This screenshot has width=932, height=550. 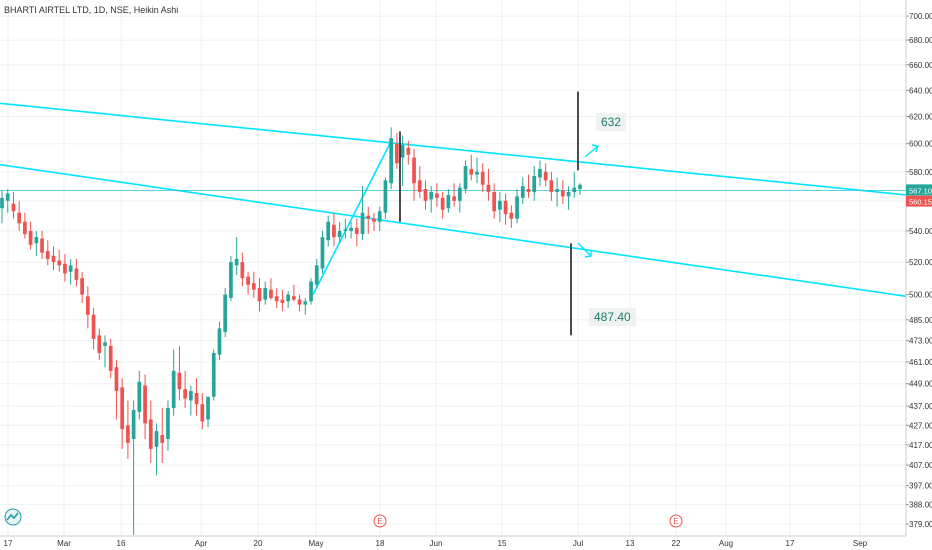 I want to click on price-tick-label: 407.00, so click(x=920, y=465).